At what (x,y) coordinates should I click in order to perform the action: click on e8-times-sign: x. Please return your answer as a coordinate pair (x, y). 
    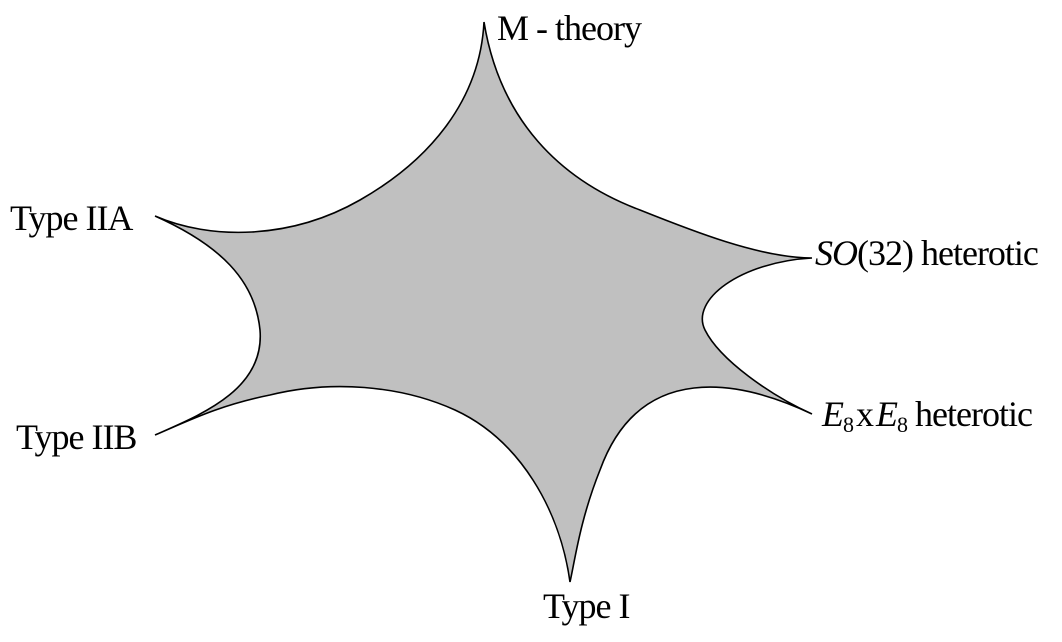
    Looking at the image, I should click on (865, 414).